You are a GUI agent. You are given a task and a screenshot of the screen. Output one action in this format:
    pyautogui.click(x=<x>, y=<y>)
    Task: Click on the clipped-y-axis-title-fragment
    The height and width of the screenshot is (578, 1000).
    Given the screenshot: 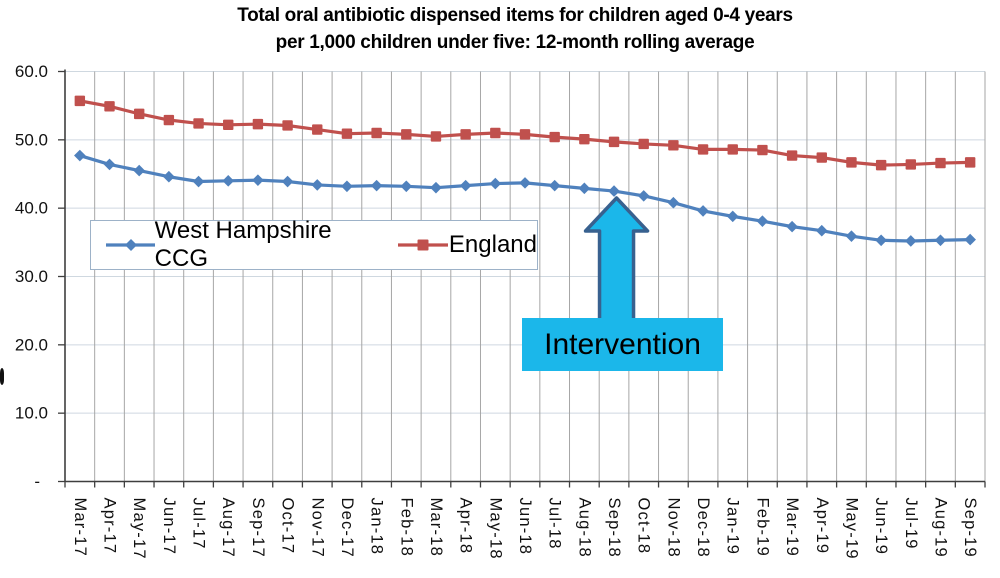 What is the action you would take?
    pyautogui.click(x=2, y=376)
    